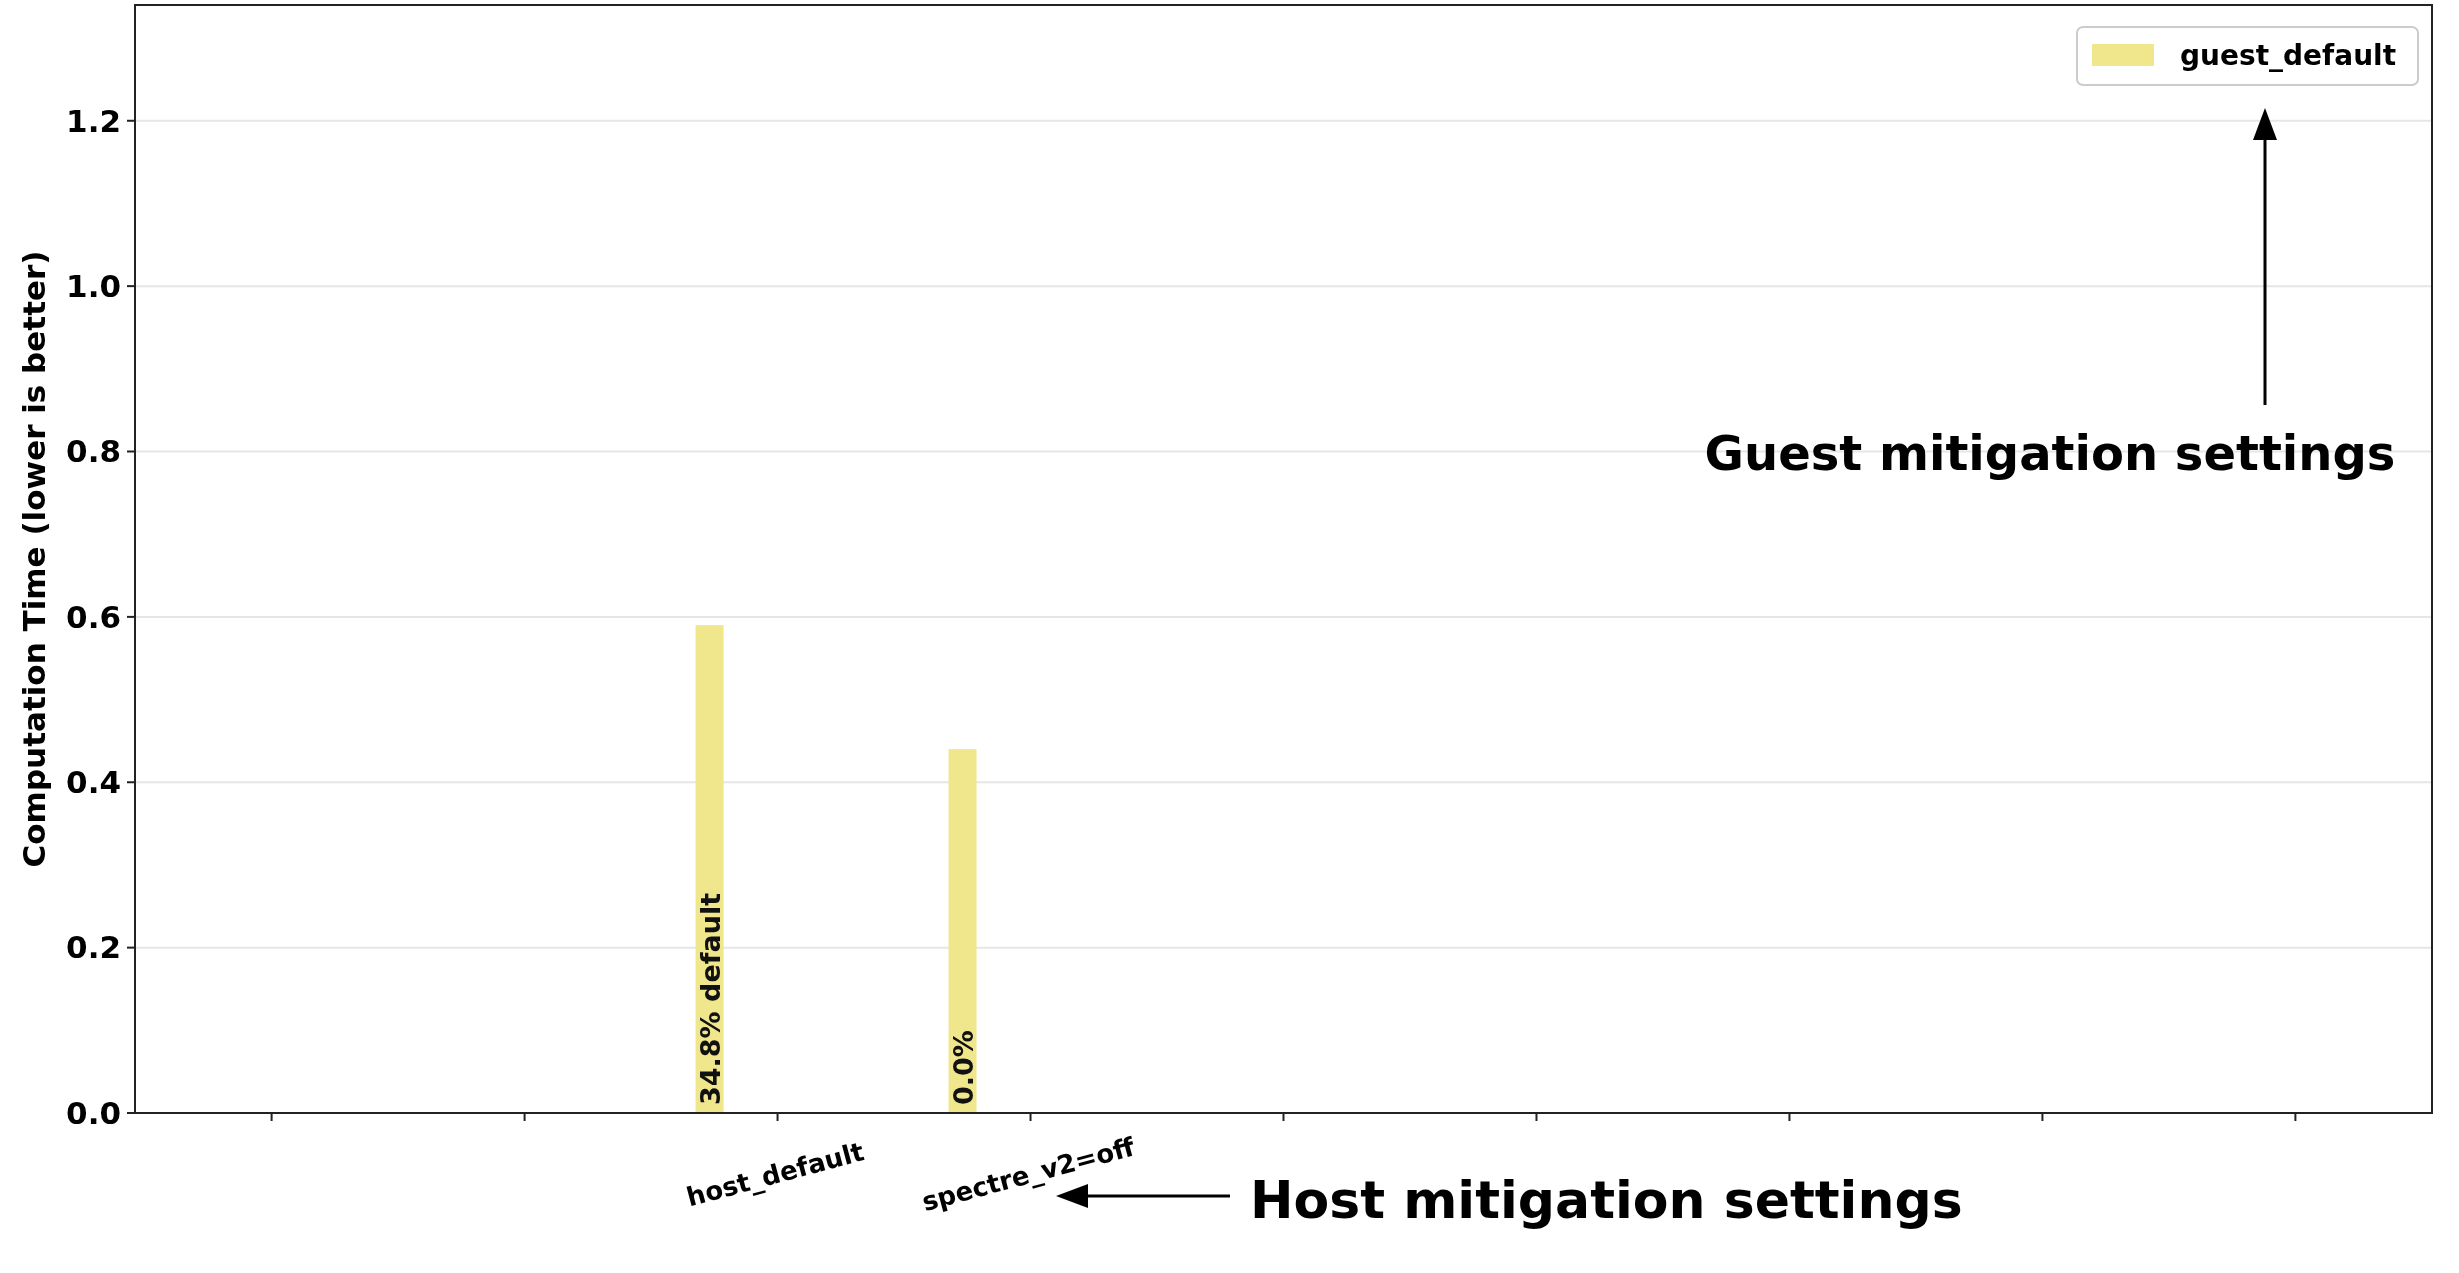 This screenshot has height=1273, width=2459. What do you see at coordinates (93, 451) in the screenshot?
I see `y-tick-label: 0.8` at bounding box center [93, 451].